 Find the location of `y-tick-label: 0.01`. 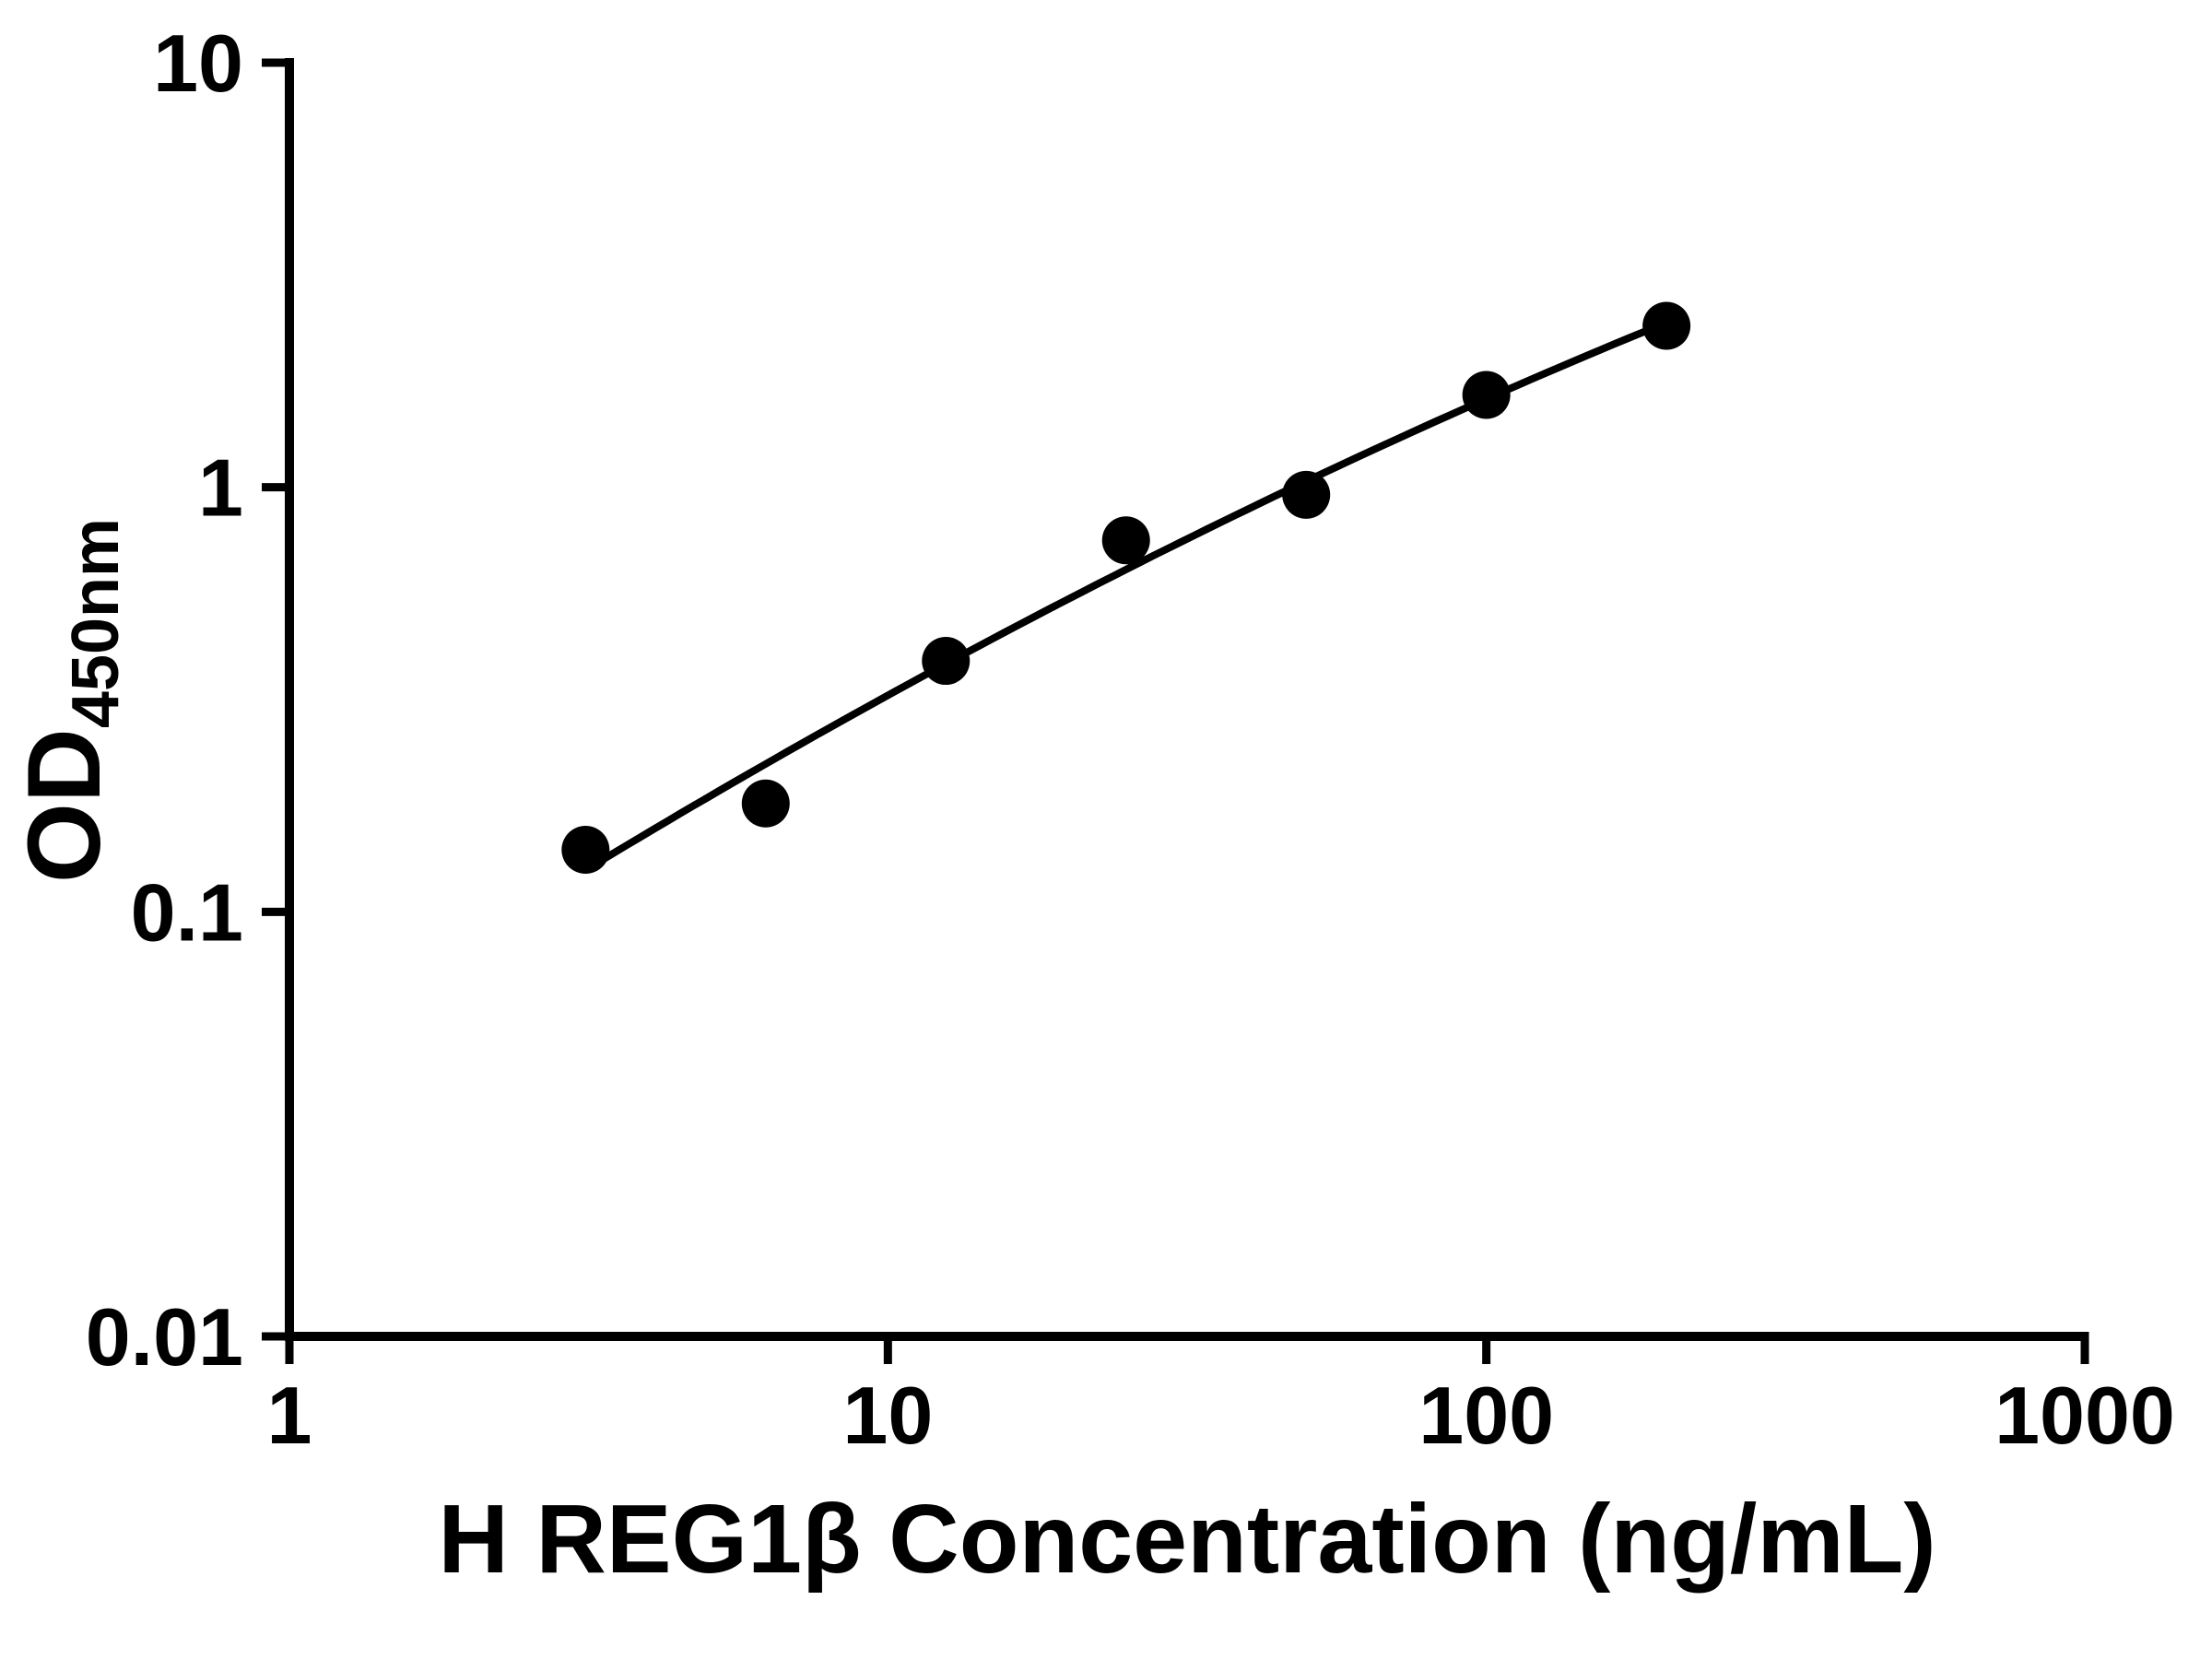

y-tick-label: 0.01 is located at coordinates (164, 1336).